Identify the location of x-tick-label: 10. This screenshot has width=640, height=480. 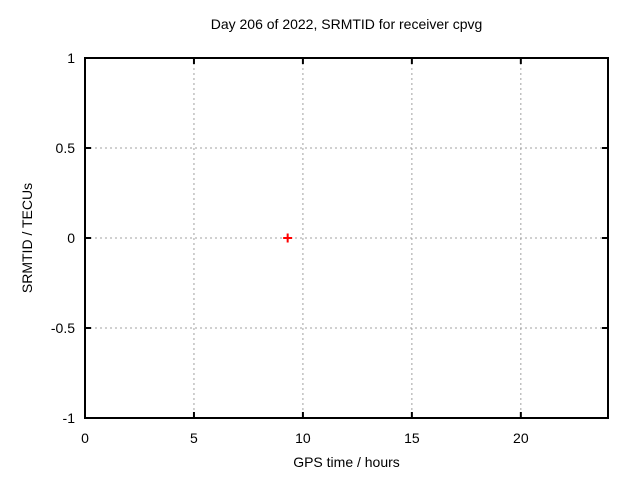
(303, 438).